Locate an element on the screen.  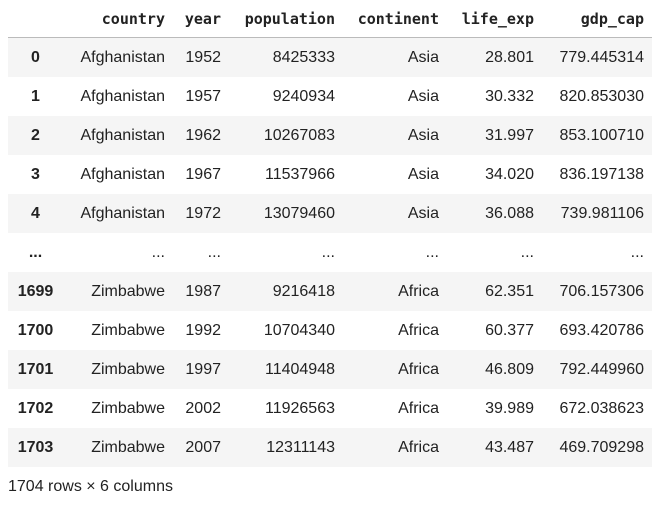
cell: 8425333 is located at coordinates (286, 57).